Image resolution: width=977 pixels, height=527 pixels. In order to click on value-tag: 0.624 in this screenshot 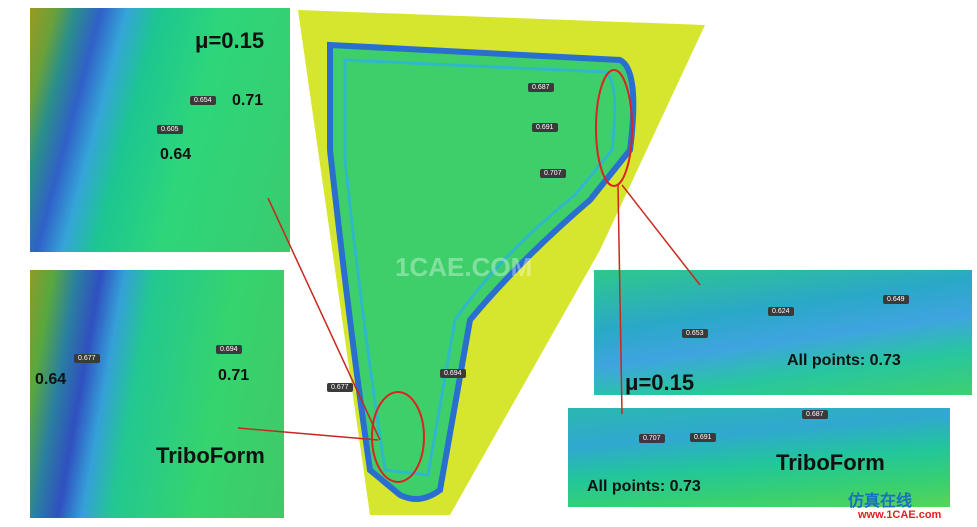, I will do `click(781, 311)`.